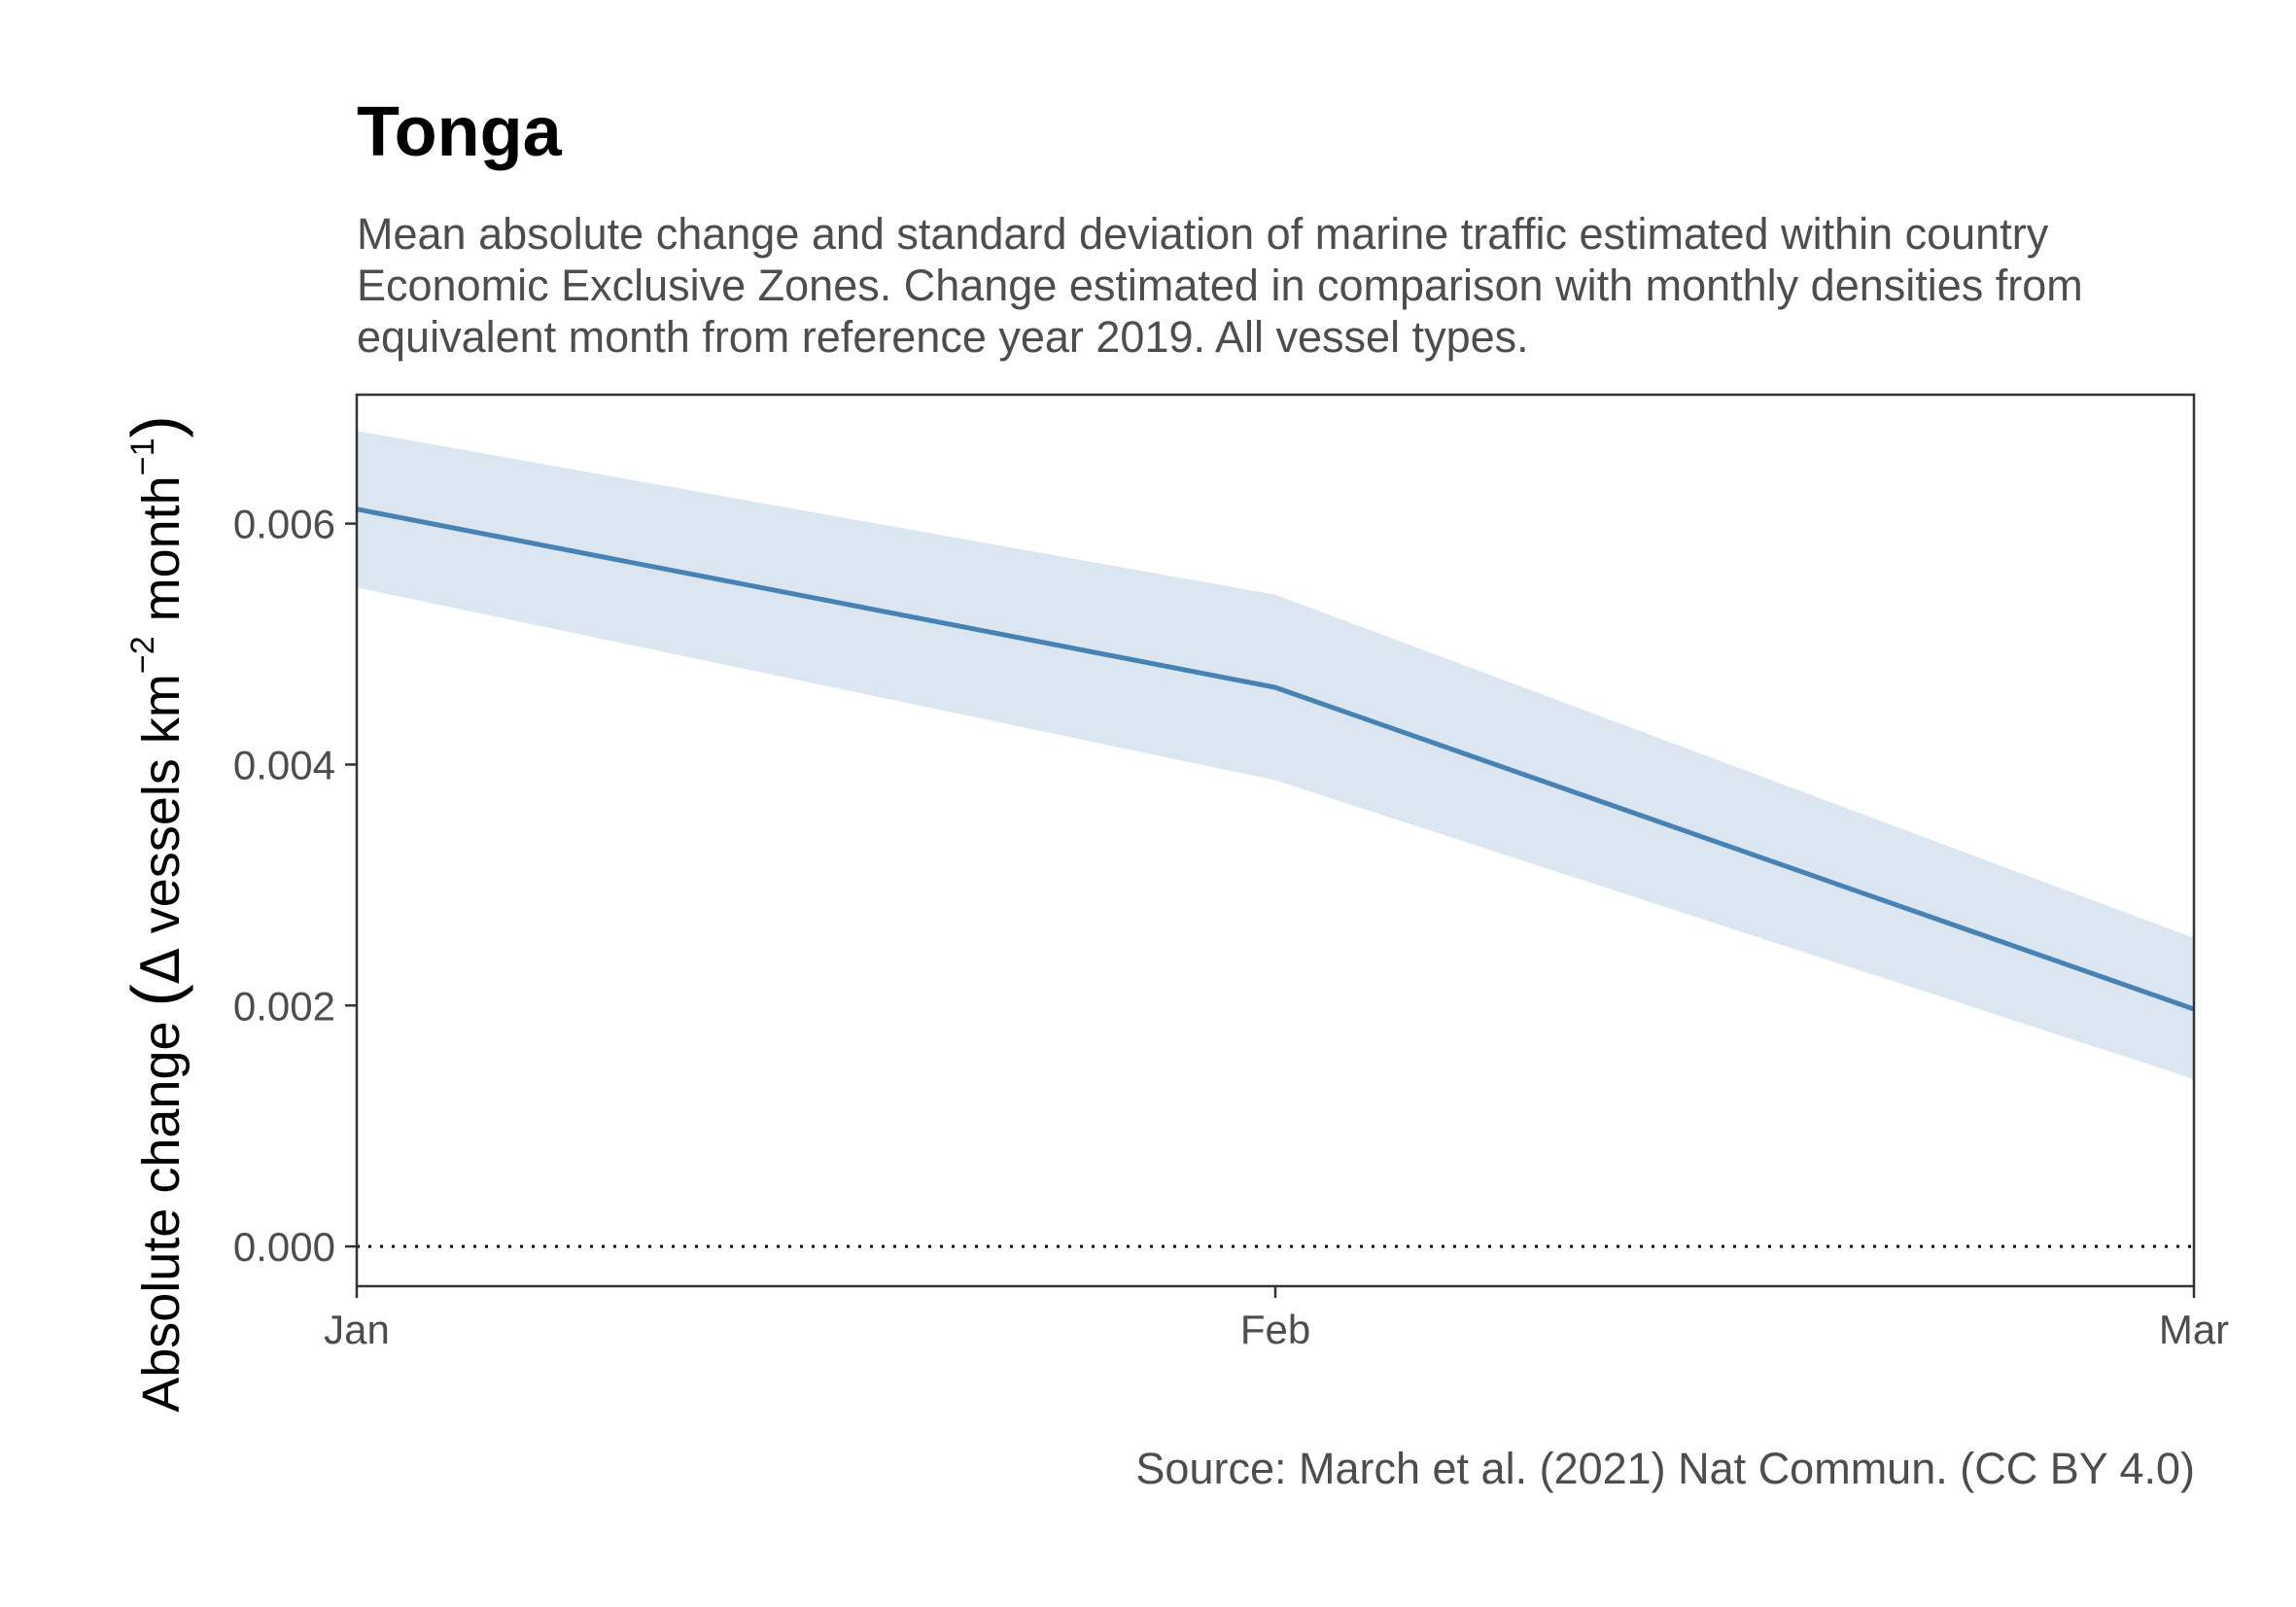 The image size is (2296, 1607). Describe the element at coordinates (357, 1329) in the screenshot. I see `x-tick-label: Jan` at that location.